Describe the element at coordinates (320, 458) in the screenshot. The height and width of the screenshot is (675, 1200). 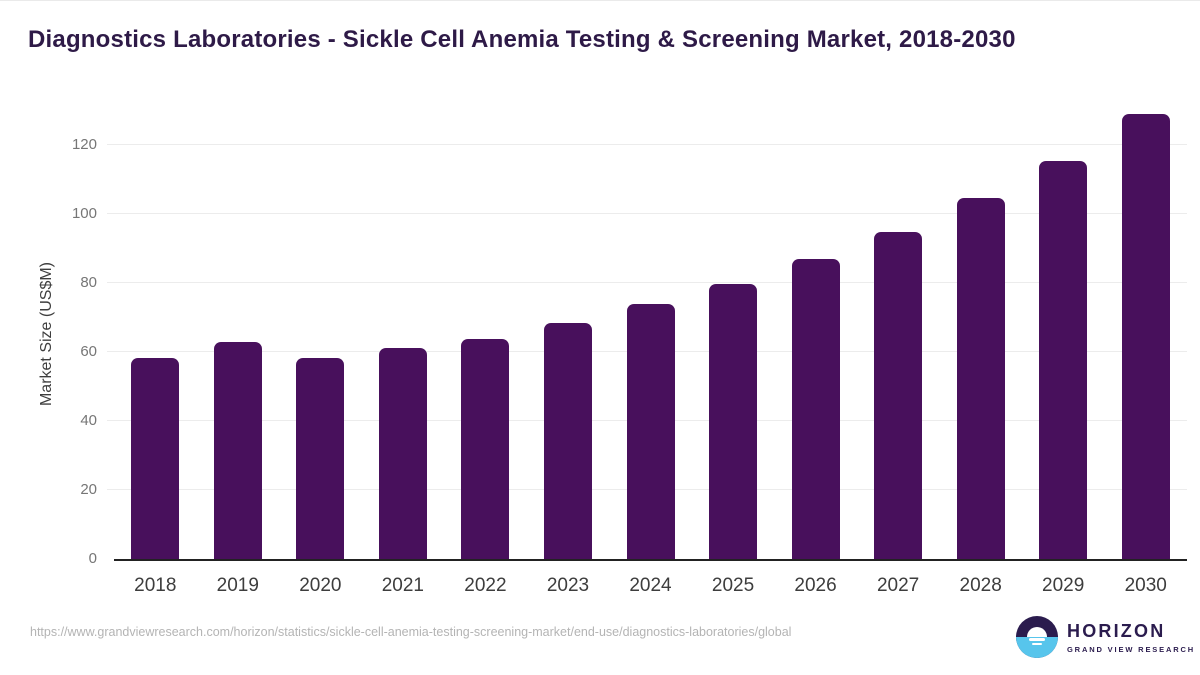
I see `bar-2020` at that location.